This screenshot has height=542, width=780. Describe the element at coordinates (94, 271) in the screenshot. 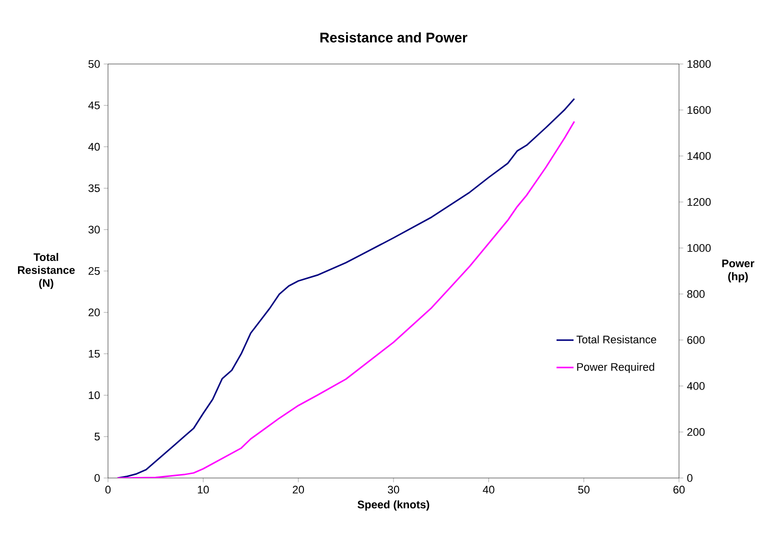

I see `y-tick-label: 25` at that location.